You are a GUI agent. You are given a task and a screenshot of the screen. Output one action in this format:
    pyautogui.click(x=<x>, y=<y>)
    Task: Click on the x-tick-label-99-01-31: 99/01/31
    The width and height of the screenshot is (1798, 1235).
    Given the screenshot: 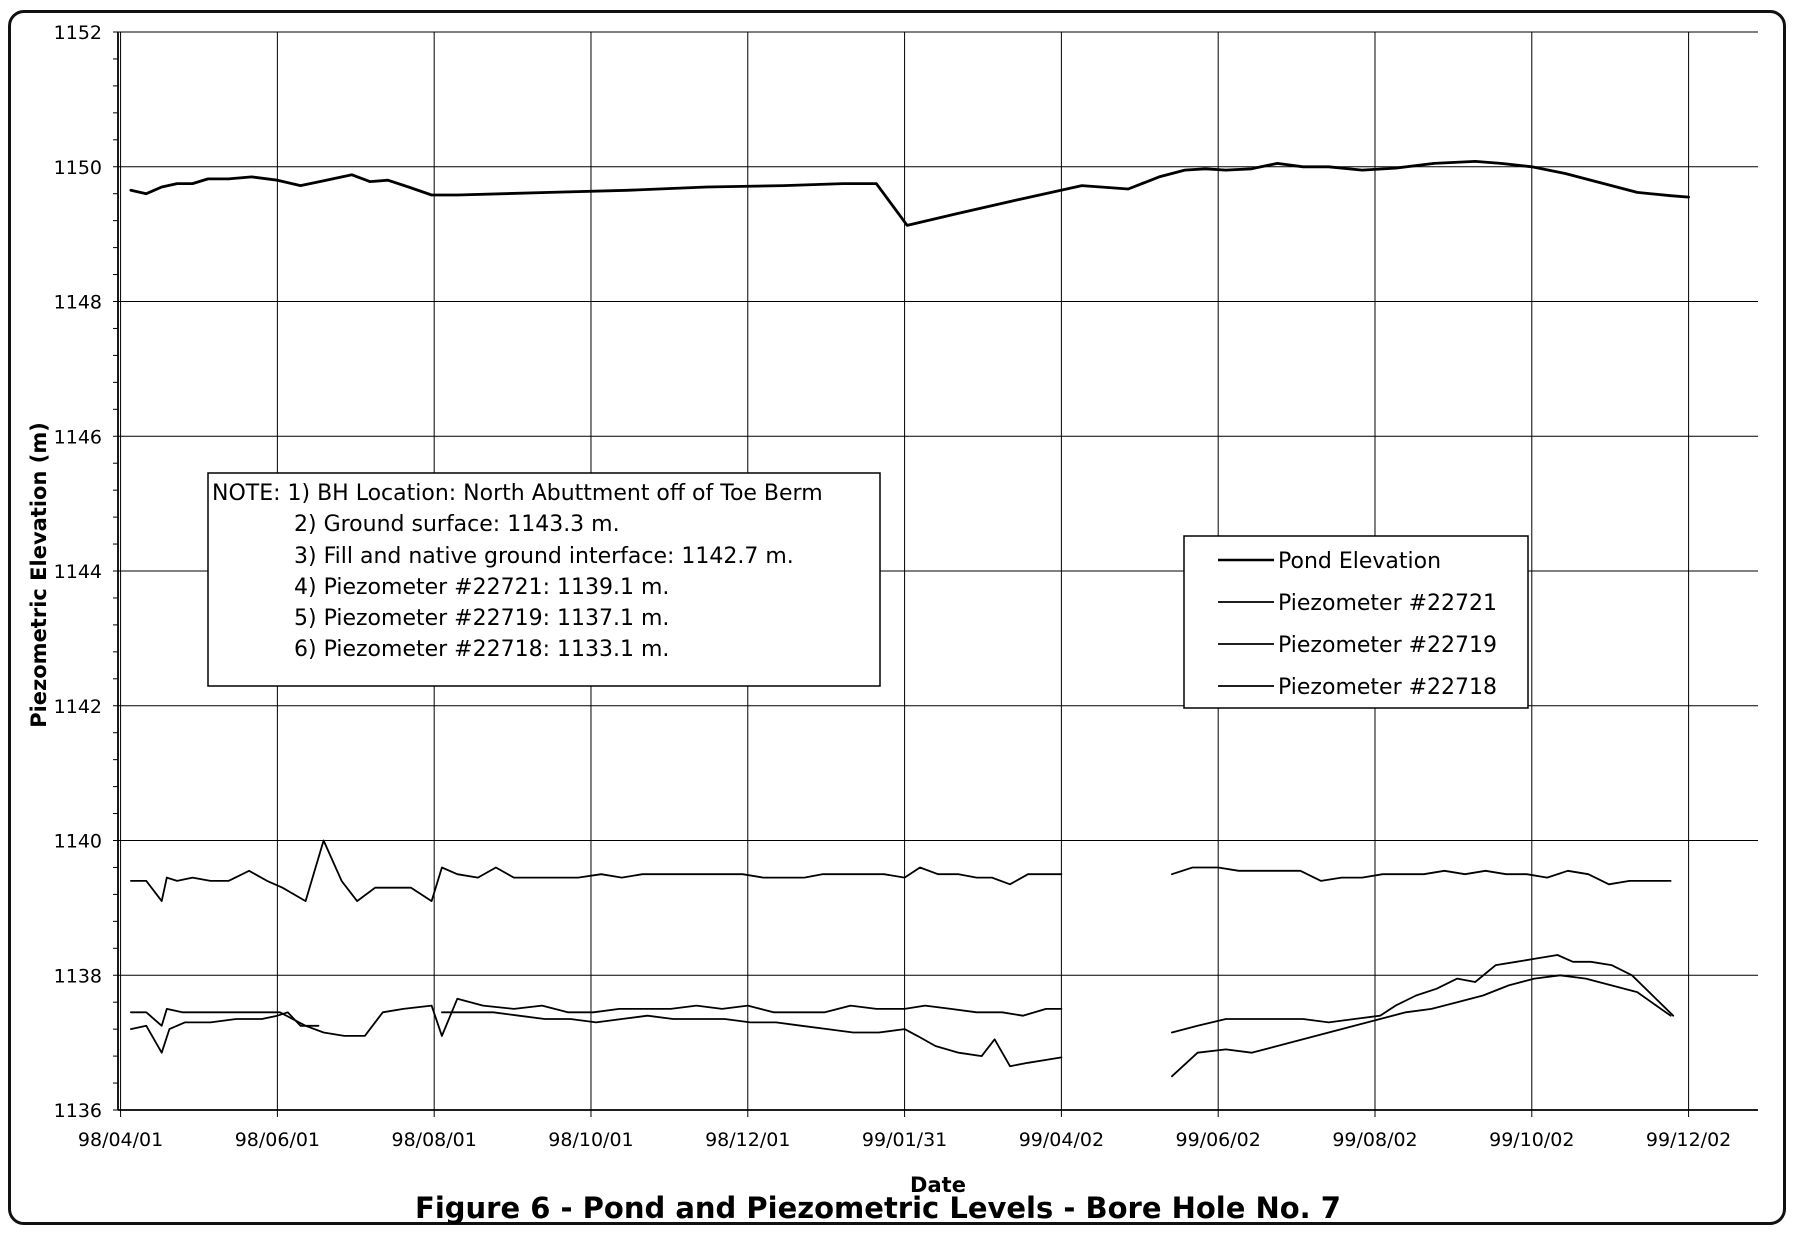 What is the action you would take?
    pyautogui.click(x=904, y=1140)
    